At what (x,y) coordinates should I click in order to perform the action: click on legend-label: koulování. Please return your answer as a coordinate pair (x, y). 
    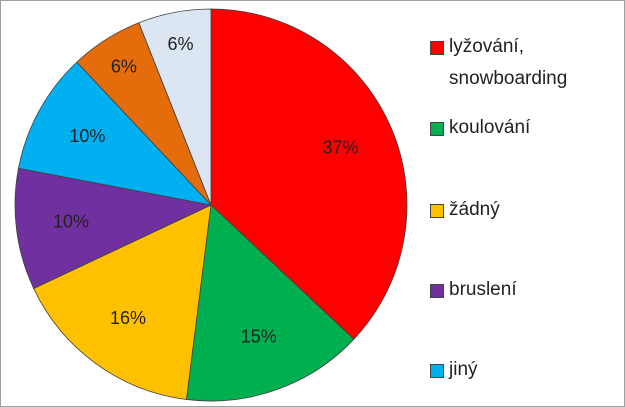
    Looking at the image, I should click on (490, 127).